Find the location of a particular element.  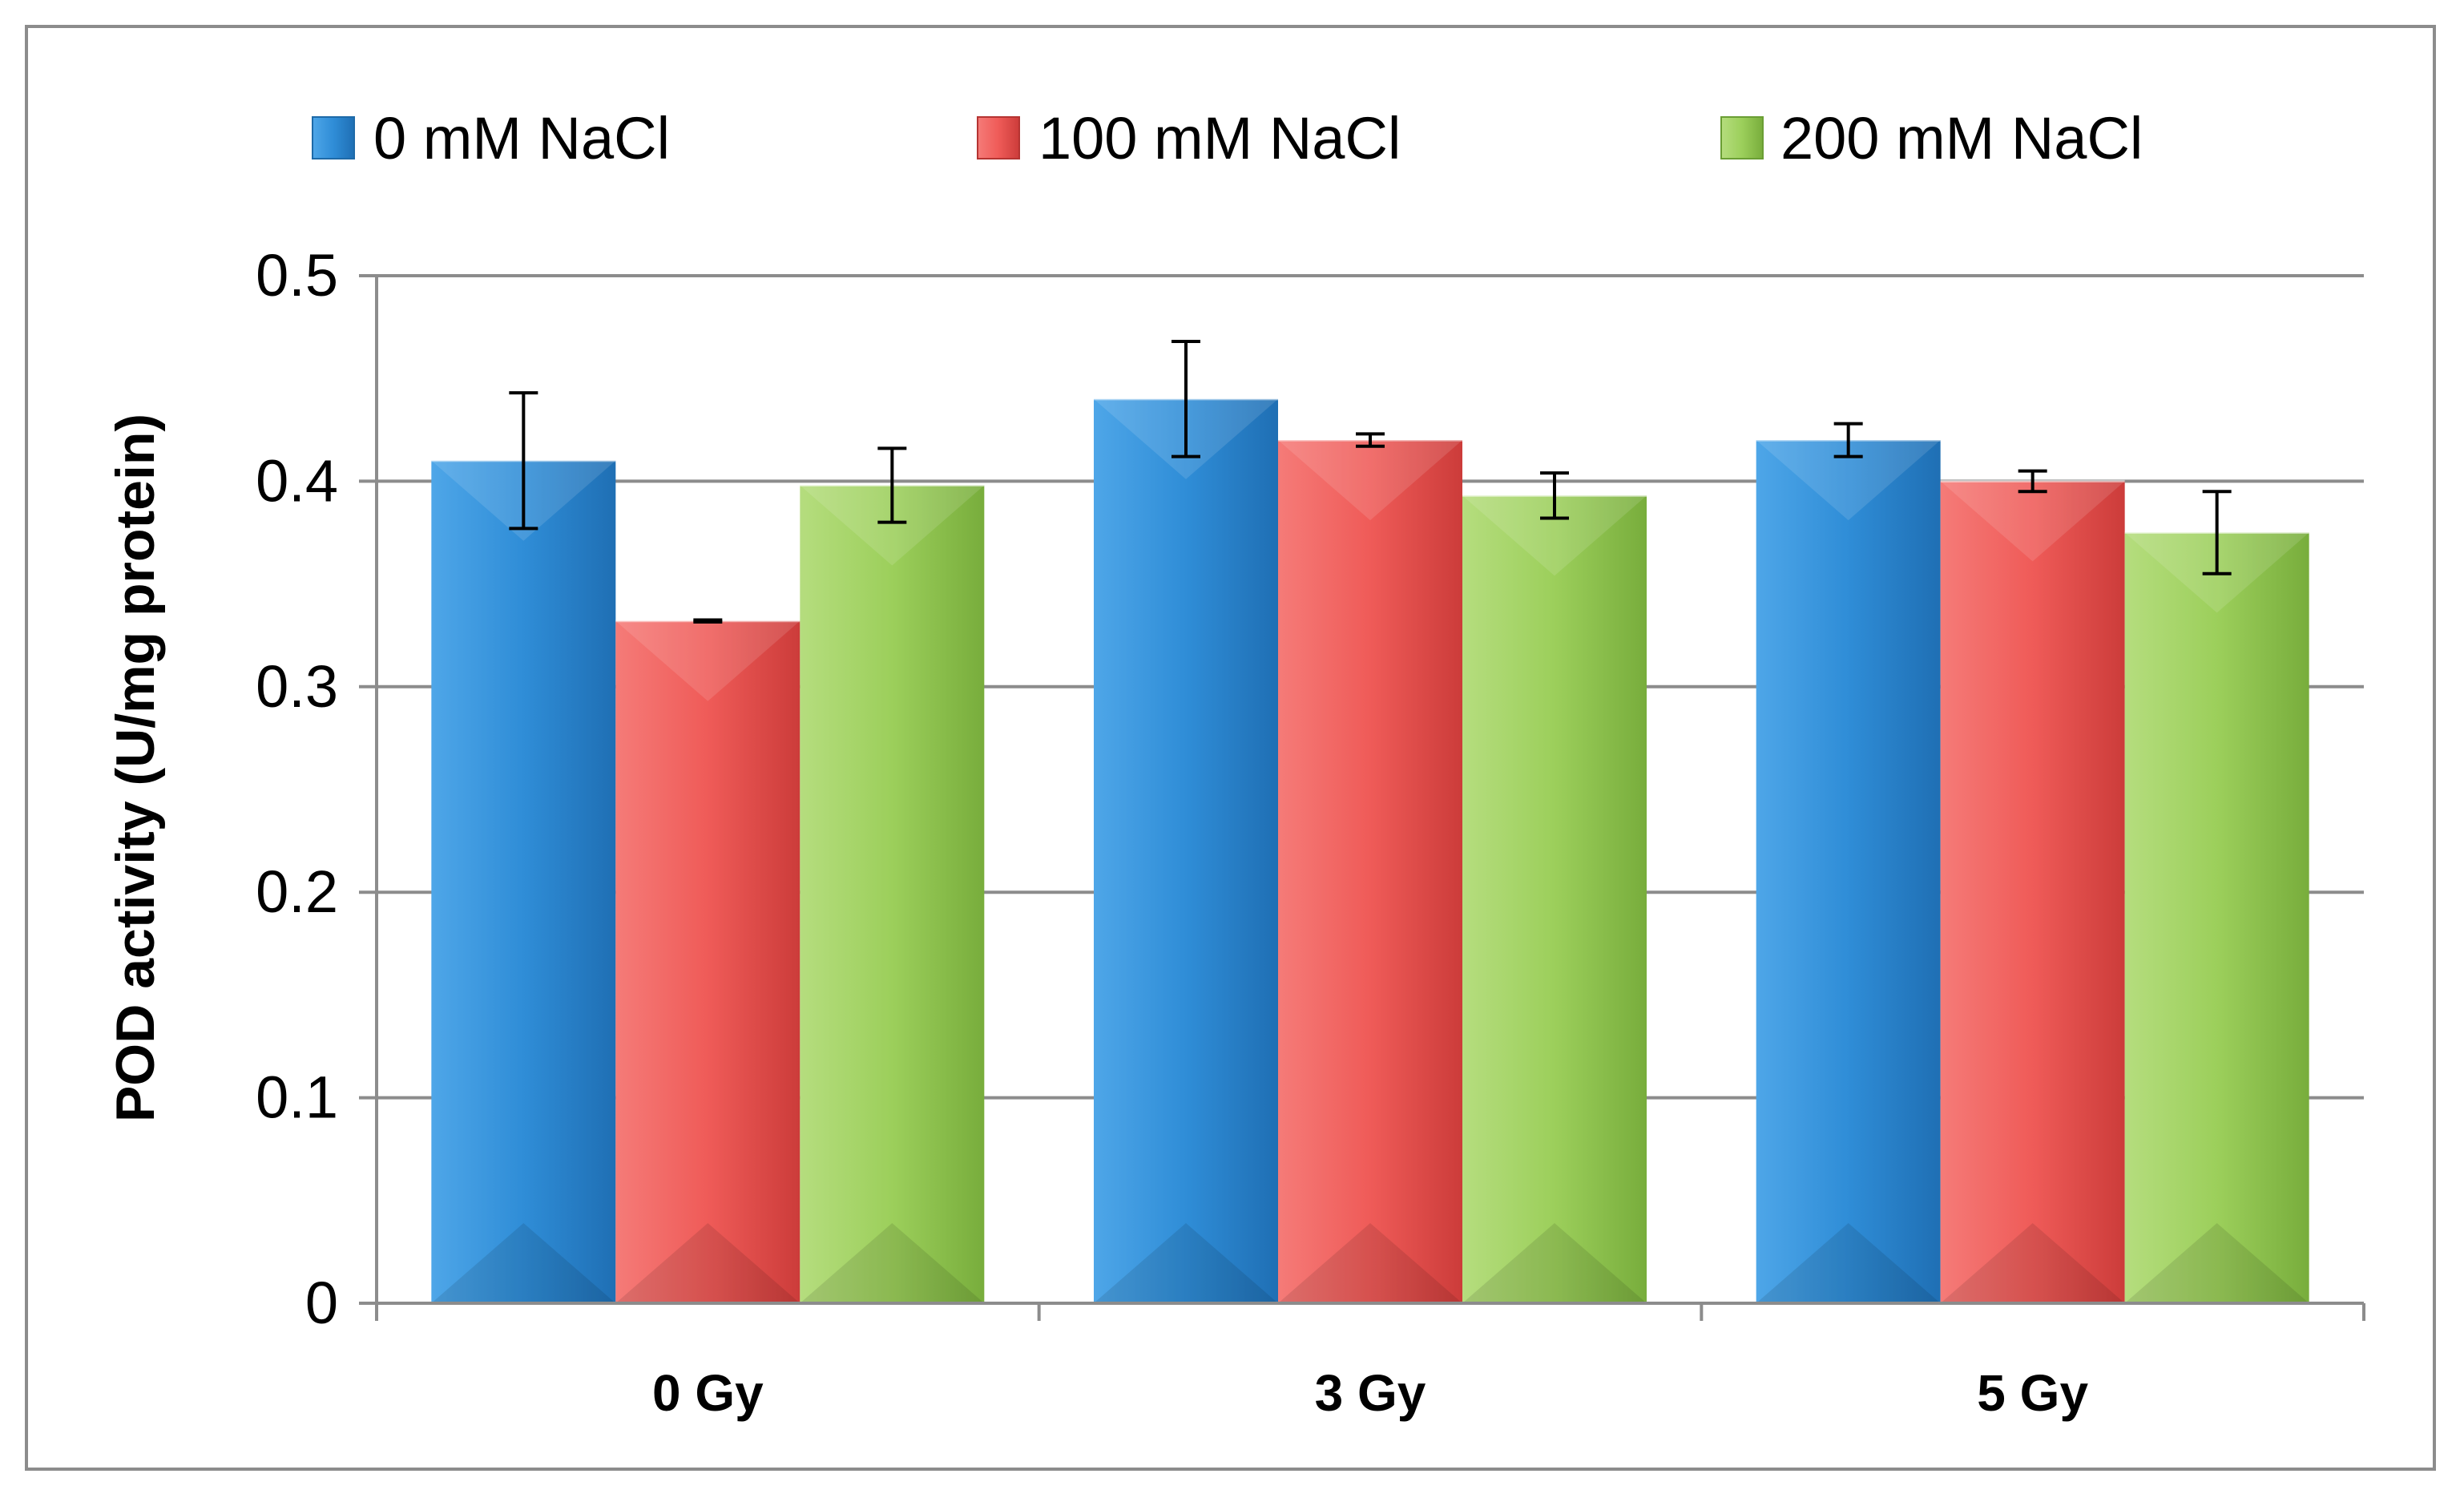

legend-item-0: 0 mM NaCl is located at coordinates (491, 138).